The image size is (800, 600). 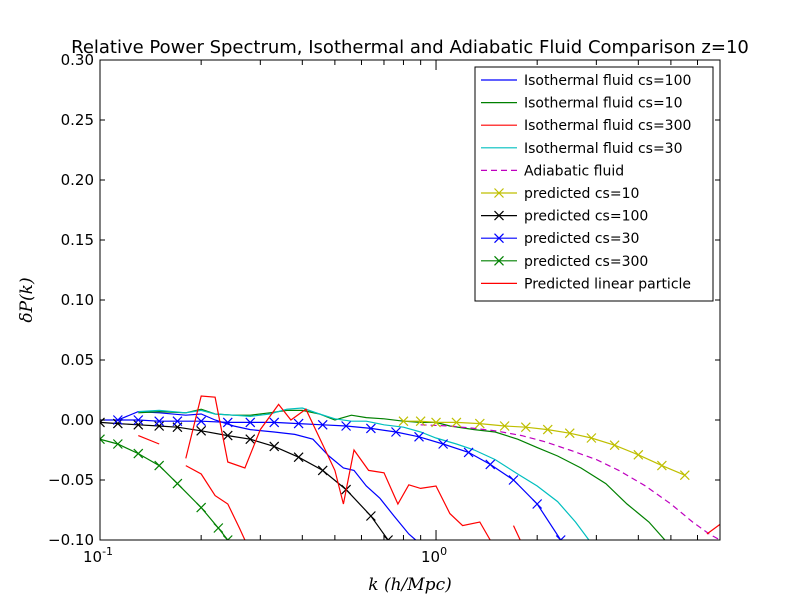 What do you see at coordinates (607, 284) in the screenshot?
I see `legend-label-predicted-linear-particle: Predicted linear particle` at bounding box center [607, 284].